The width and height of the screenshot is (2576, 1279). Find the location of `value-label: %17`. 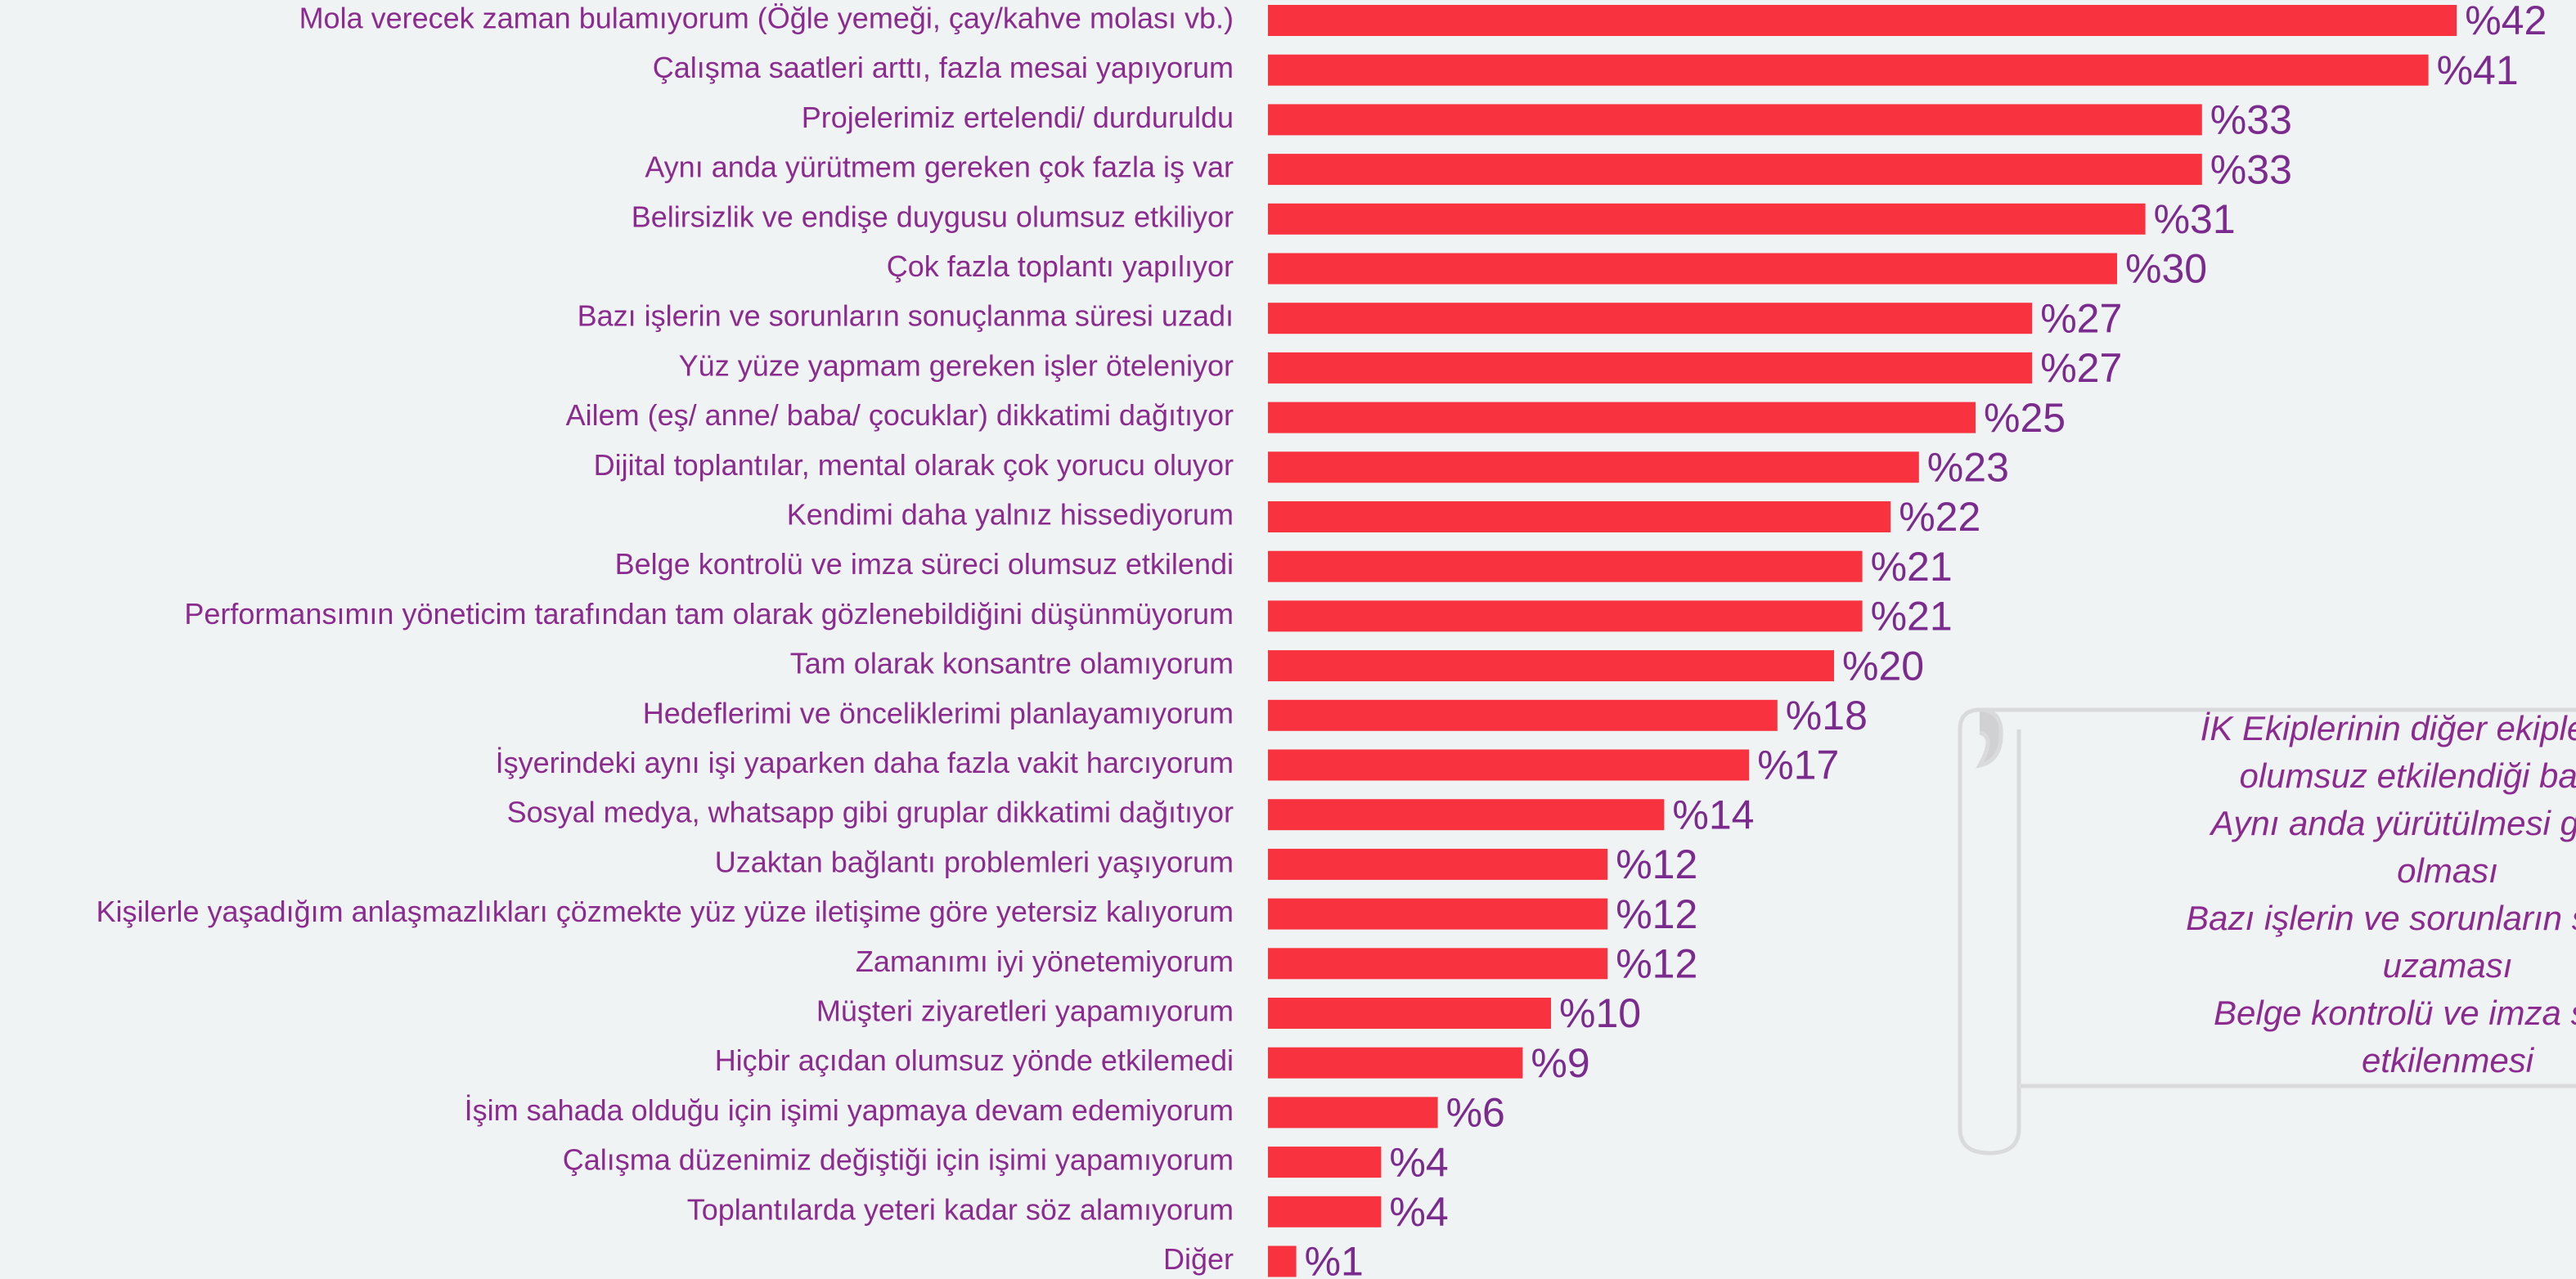

value-label: %17 is located at coordinates (1798, 765).